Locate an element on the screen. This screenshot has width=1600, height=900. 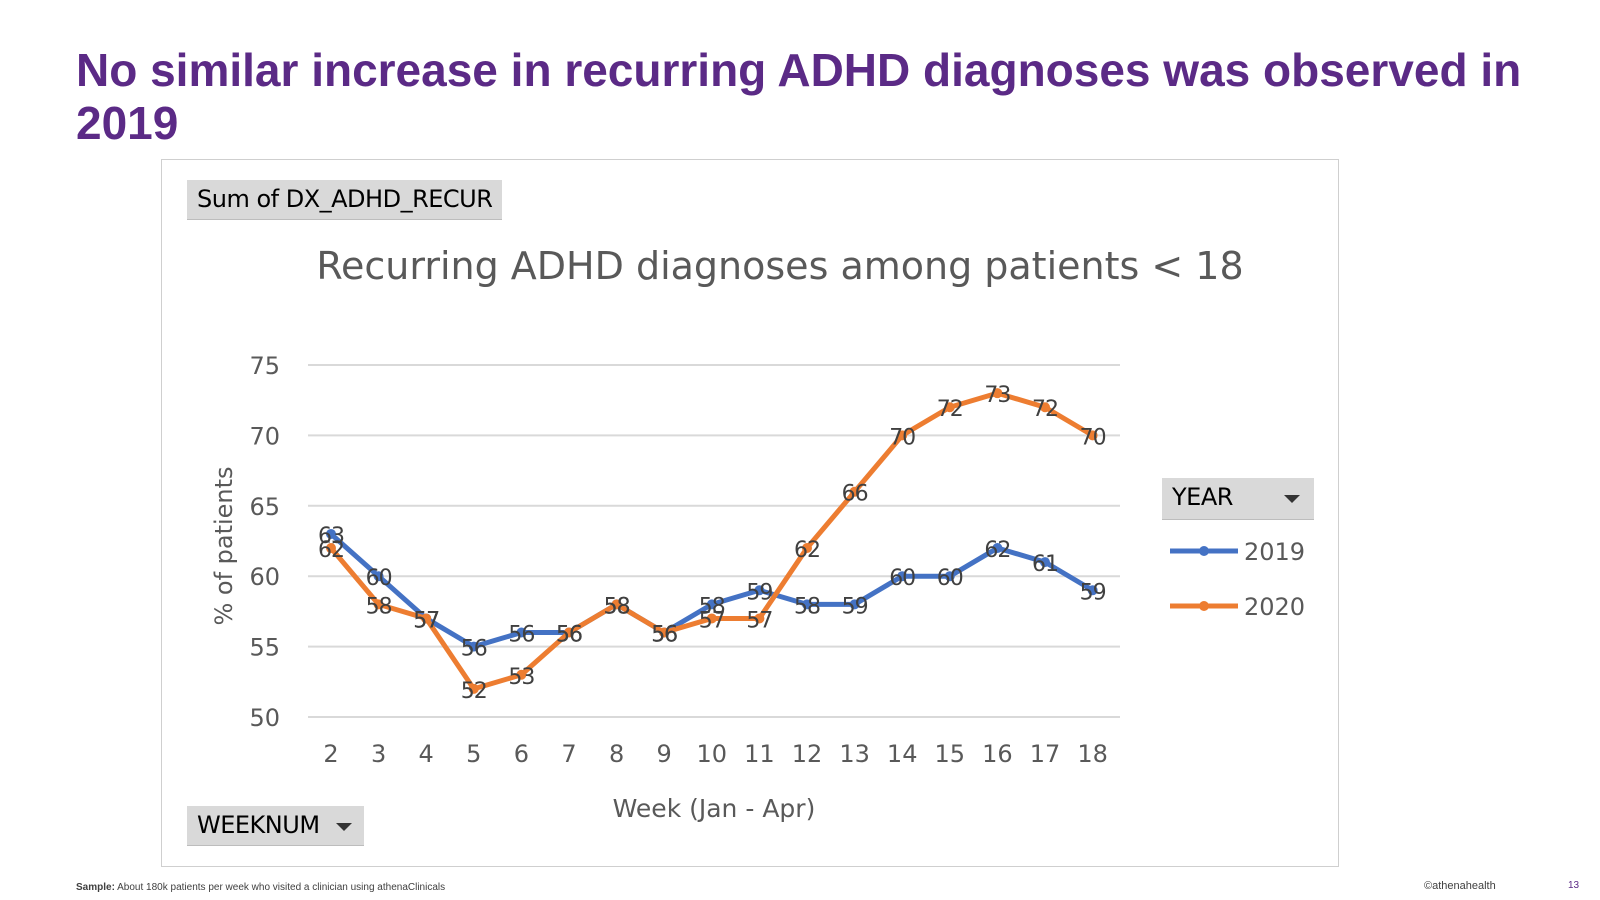
pivot-field-label: Sum of DX_ADHD_RECUR is located at coordinates (345, 199).